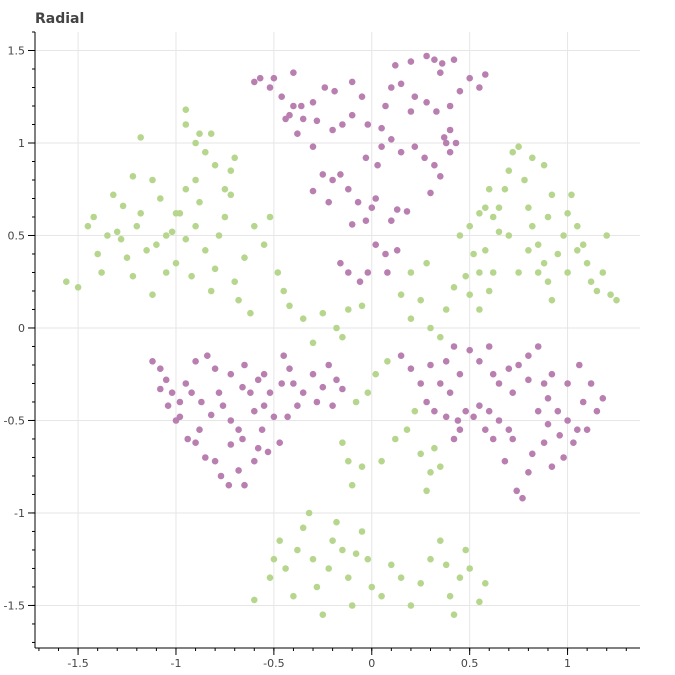 Image resolution: width=675 pixels, height=675 pixels. Describe the element at coordinates (59, 19) in the screenshot. I see `chart-title: Radial` at that location.